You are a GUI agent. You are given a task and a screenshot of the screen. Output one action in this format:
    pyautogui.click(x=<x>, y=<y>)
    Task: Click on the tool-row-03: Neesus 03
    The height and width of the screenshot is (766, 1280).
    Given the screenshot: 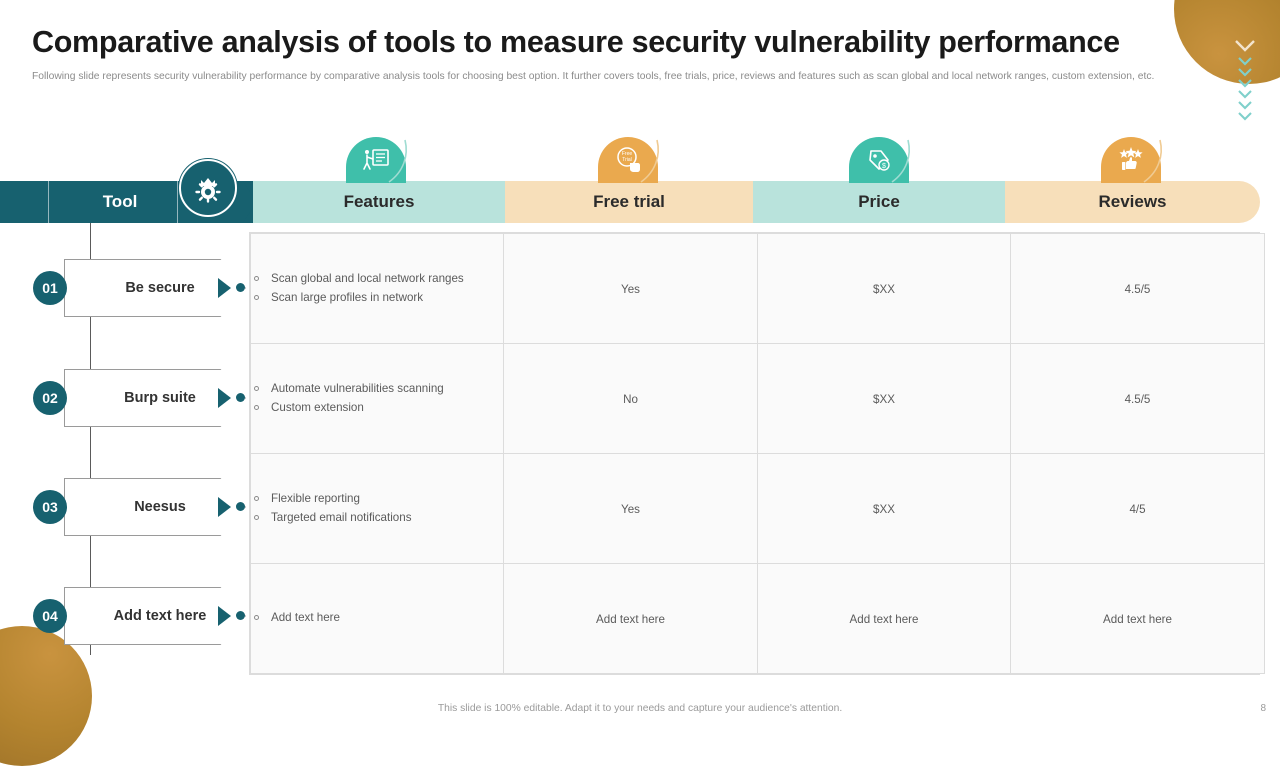 What is the action you would take?
    pyautogui.click(x=143, y=507)
    